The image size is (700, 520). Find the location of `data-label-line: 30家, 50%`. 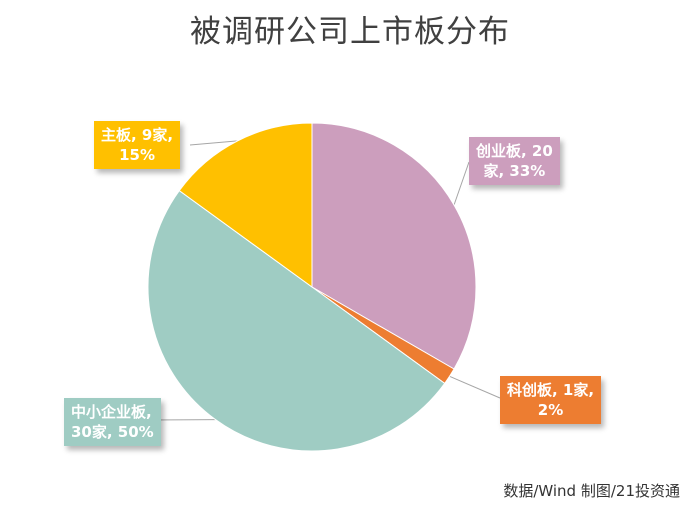

data-label-line: 30家, 50% is located at coordinates (112, 432).